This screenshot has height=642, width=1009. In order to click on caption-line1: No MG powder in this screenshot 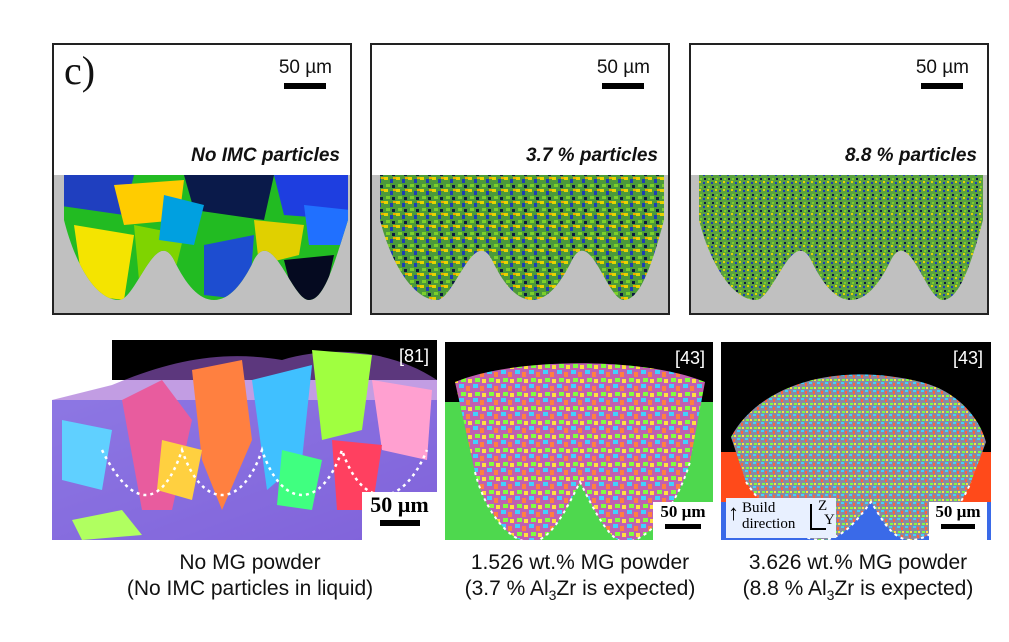, I will do `click(250, 562)`.